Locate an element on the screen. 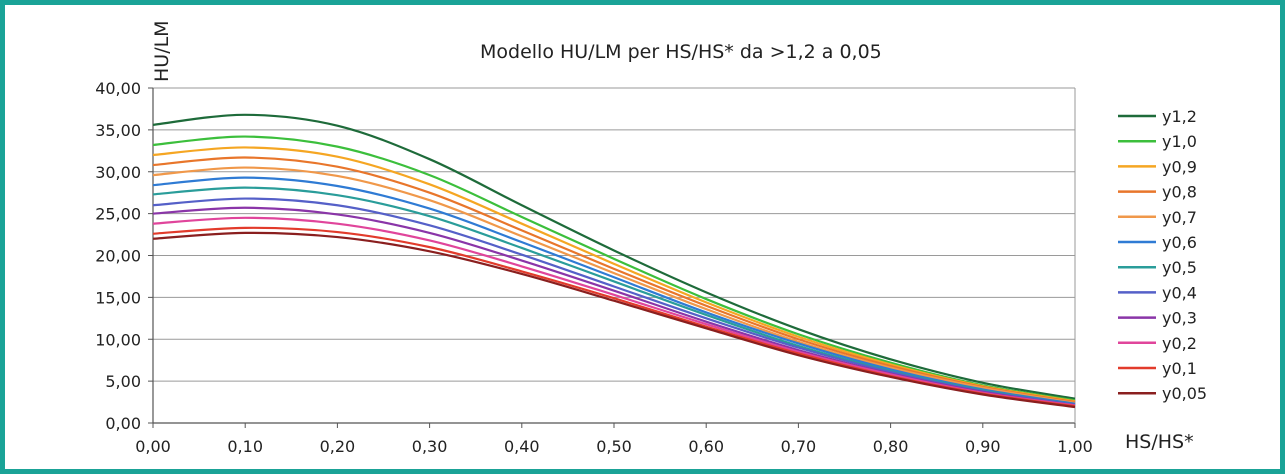  x-tick-label: 0,10 is located at coordinates (245, 446).